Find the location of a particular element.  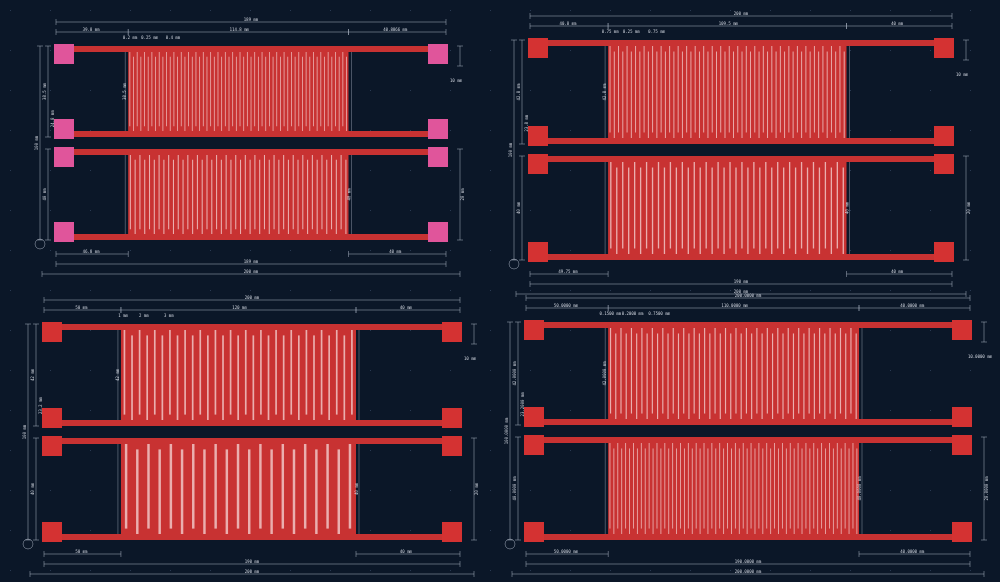

comb-area is located at coordinates (733, 373).